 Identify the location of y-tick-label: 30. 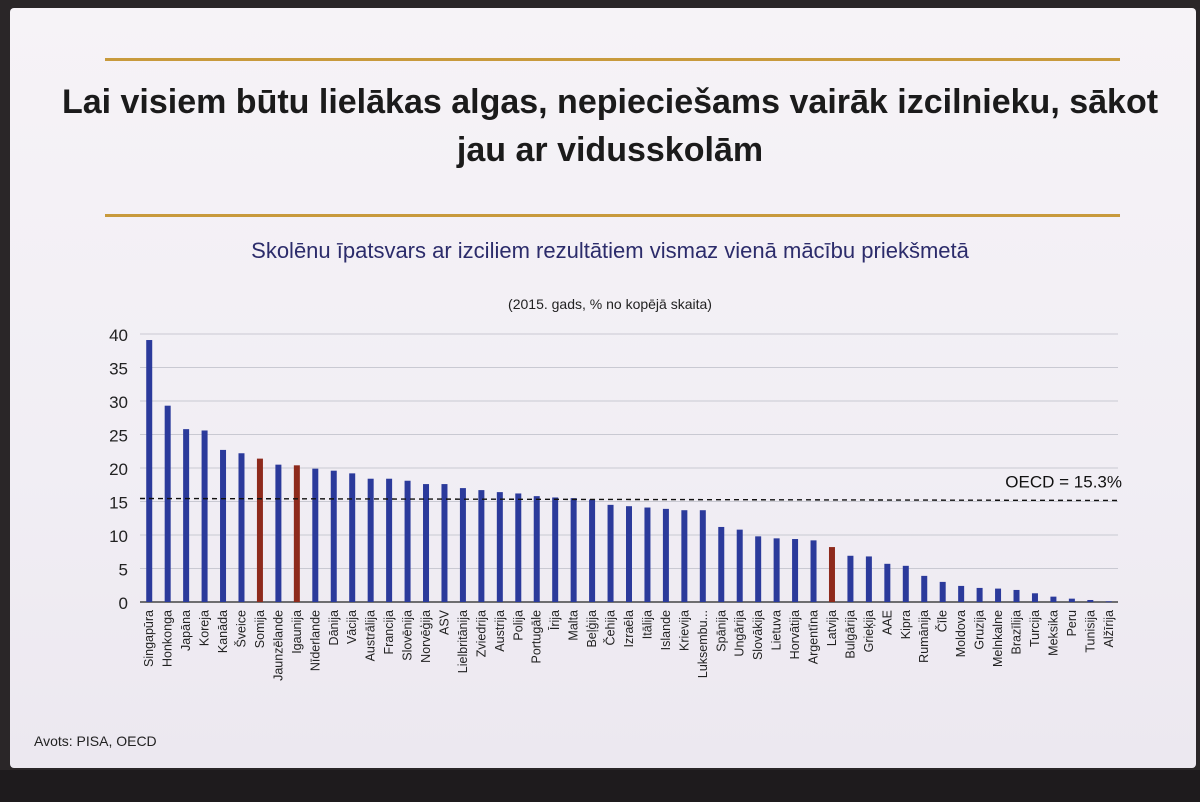
(118, 402).